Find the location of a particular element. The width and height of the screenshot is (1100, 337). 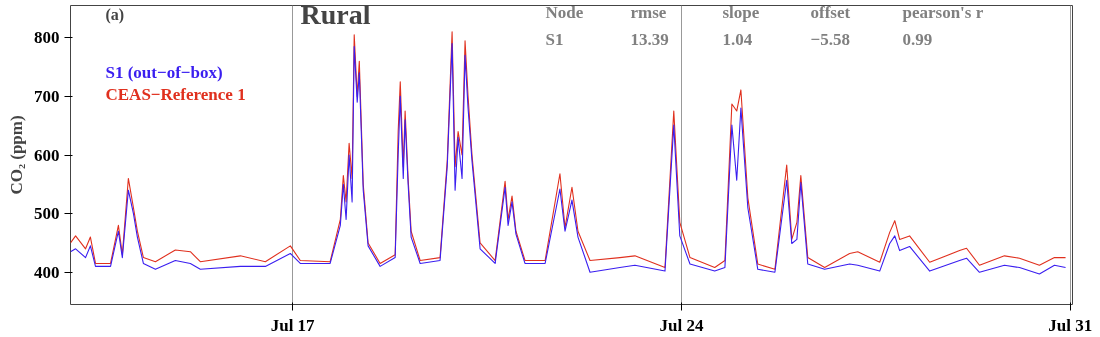

text: S1 (out−of−box) is located at coordinates (164, 72).